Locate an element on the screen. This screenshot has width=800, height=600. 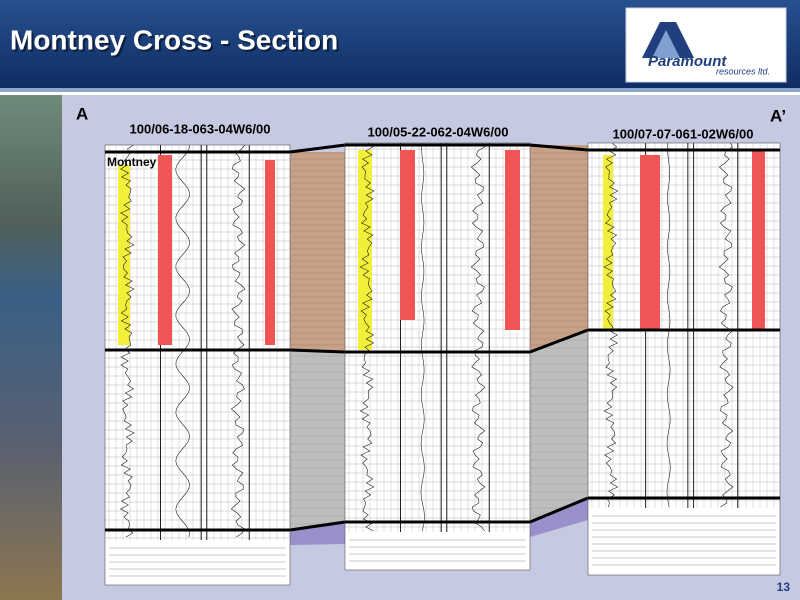
logo-mark-inner is located at coordinates (666, 44).